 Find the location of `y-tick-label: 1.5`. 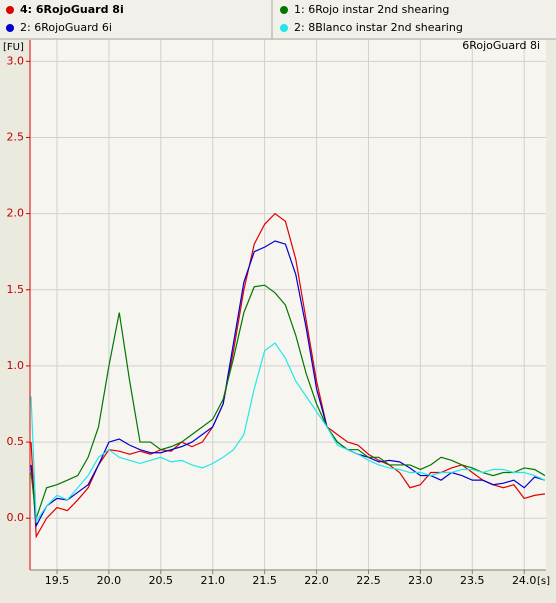

y-tick-label: 1.5 is located at coordinates (16, 289).